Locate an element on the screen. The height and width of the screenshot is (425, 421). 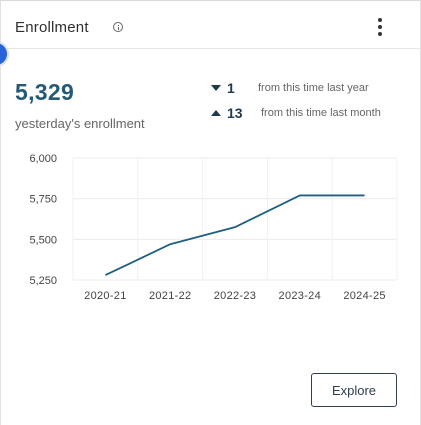
card-title: Enrollment is located at coordinates (52, 27).